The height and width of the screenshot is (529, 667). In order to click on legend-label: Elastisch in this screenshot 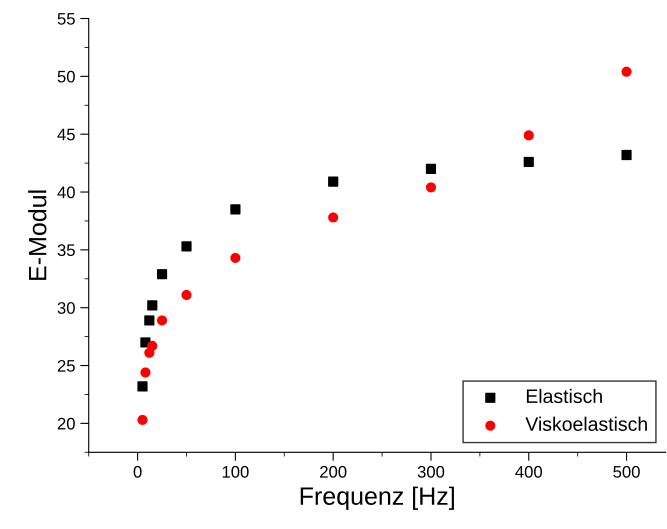, I will do `click(564, 396)`.